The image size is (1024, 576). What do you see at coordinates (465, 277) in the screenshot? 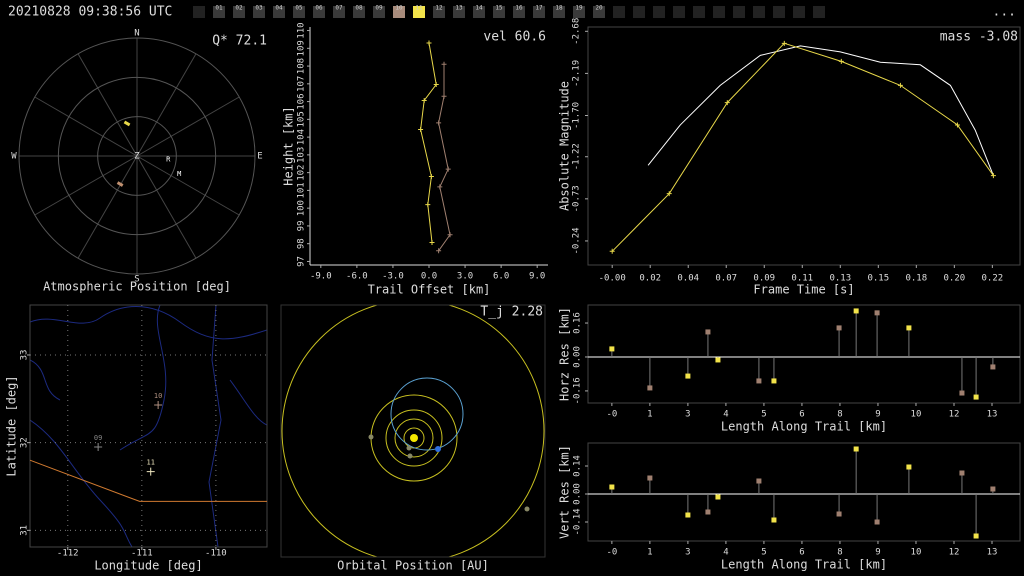
I see `x-tick-label: 3.0` at bounding box center [465, 277].